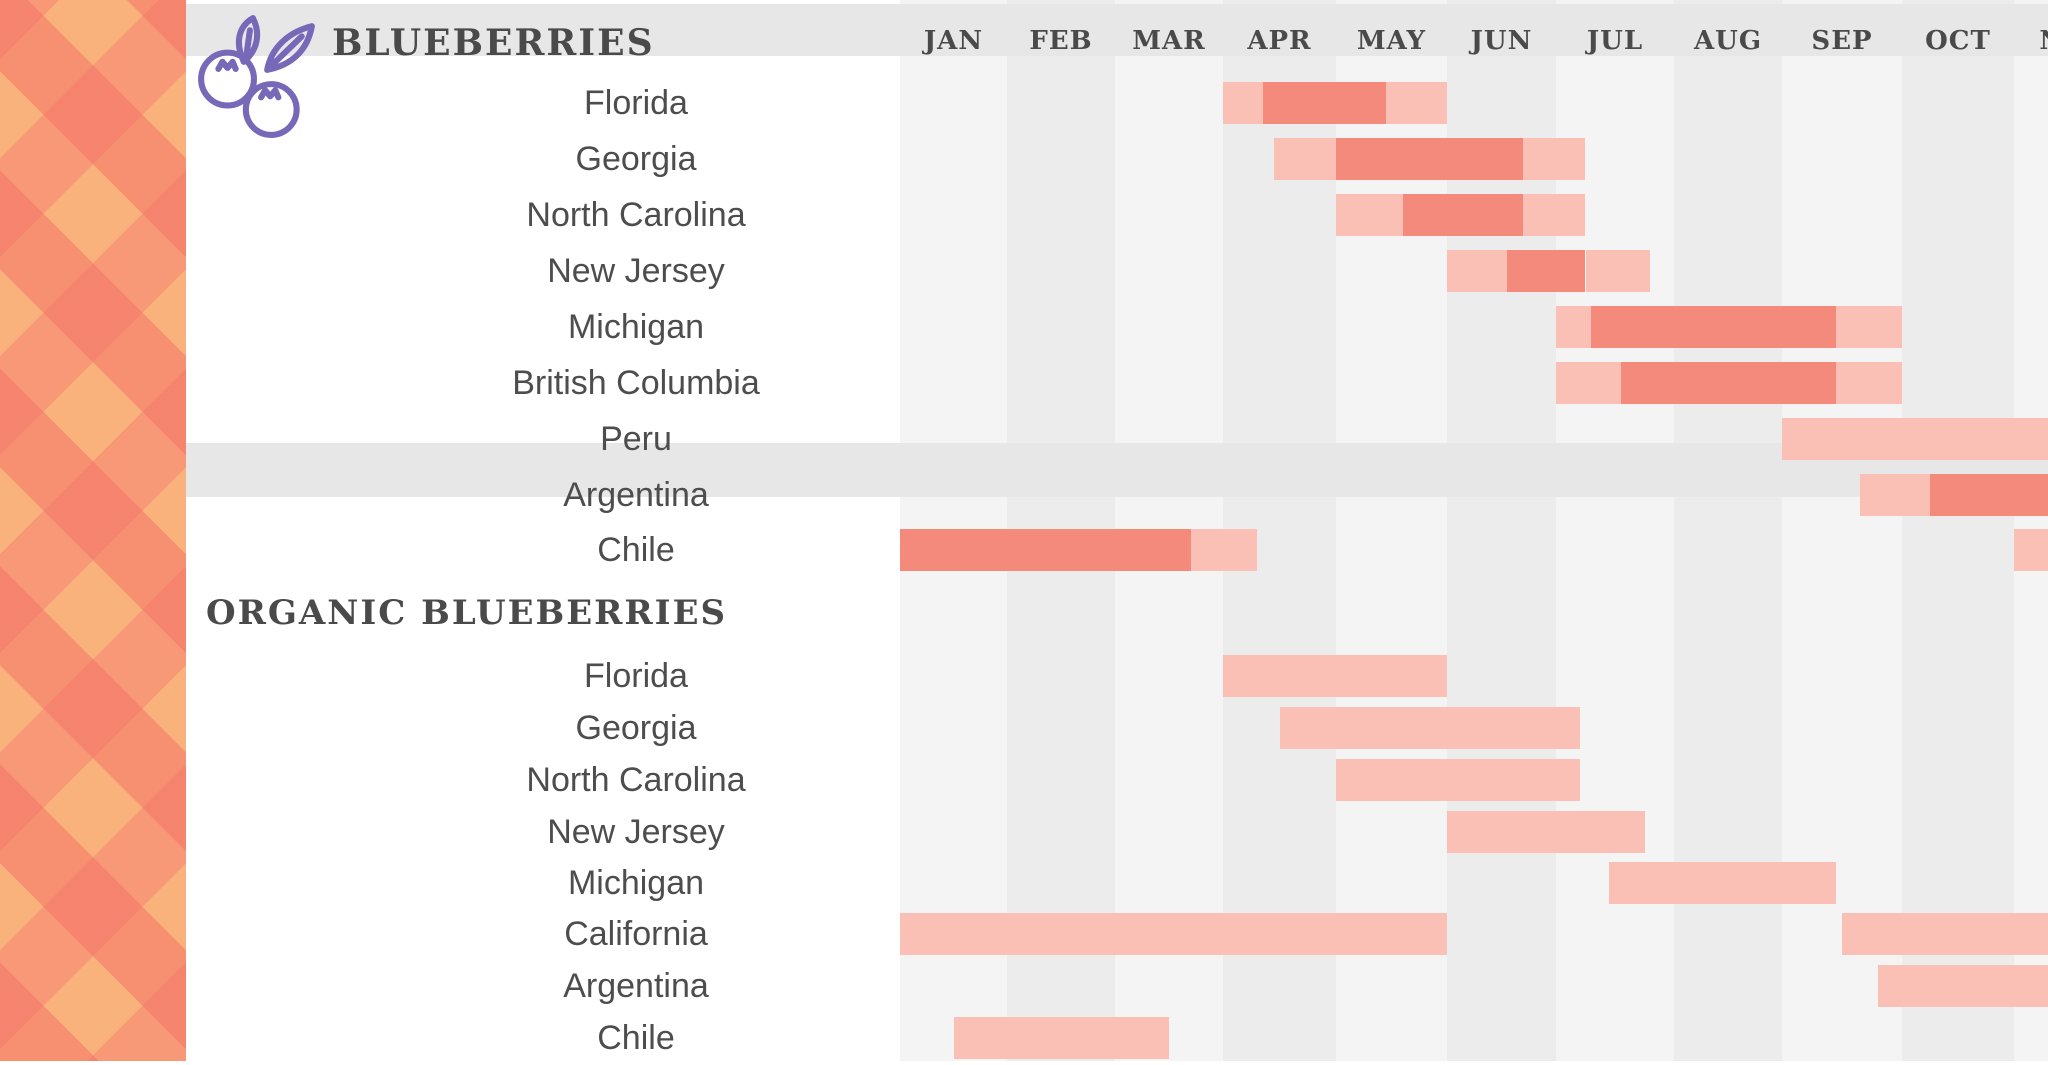 This screenshot has width=2048, height=1065. I want to click on month-label: JUL, so click(1615, 41).